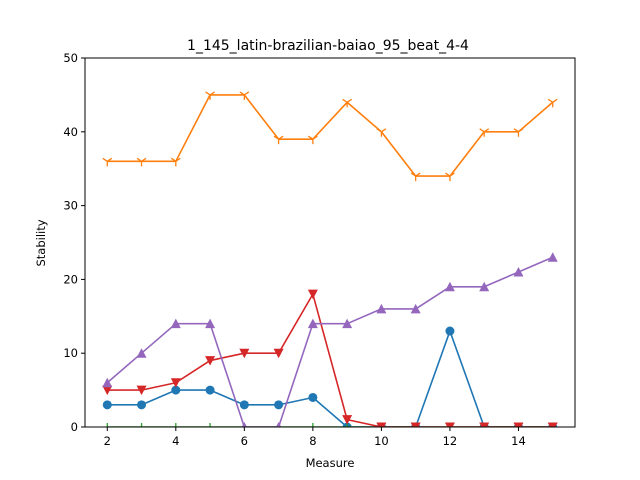 The image size is (640, 480). What do you see at coordinates (70, 132) in the screenshot?
I see `y-tick-label: 40` at bounding box center [70, 132].